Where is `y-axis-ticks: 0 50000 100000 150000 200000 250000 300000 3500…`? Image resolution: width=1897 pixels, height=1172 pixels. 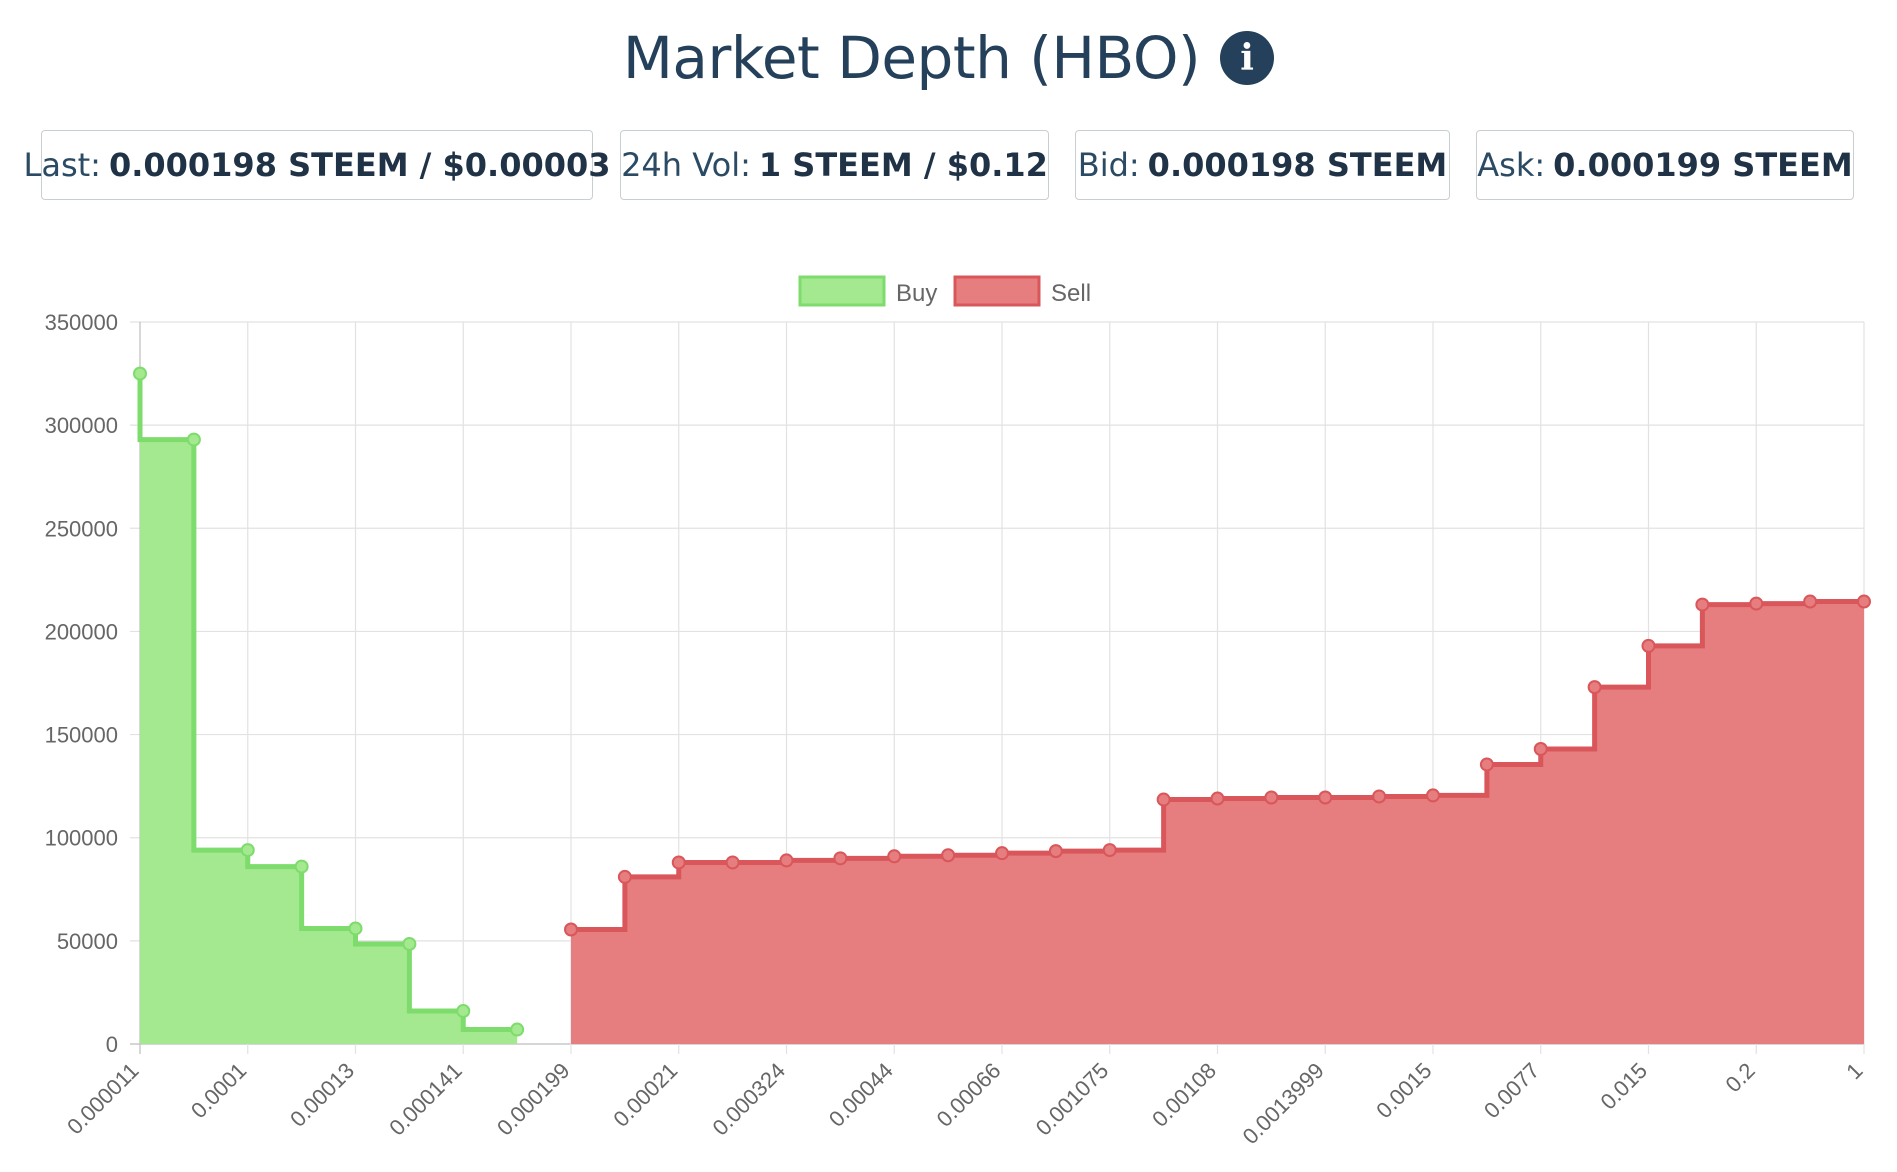
y-axis-ticks: 0 50000 100000 150000 200000 250000 300000 3500… is located at coordinates (81, 683).